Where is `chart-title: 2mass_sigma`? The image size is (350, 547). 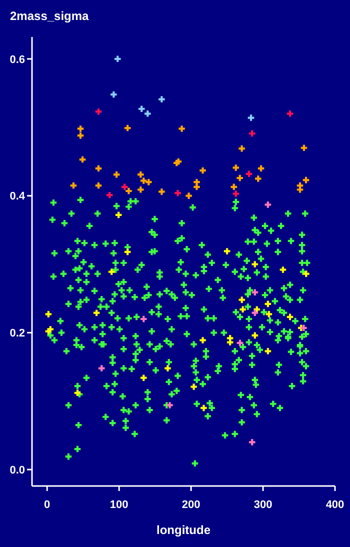 chart-title: 2mass_sigma is located at coordinates (50, 16).